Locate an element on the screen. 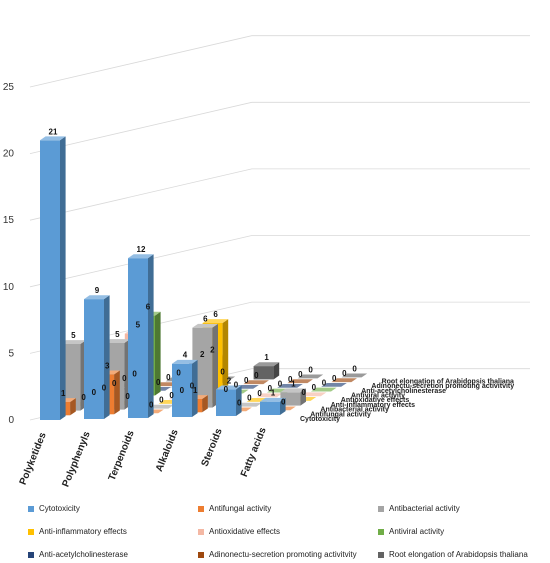 Image resolution: width=550 pixels, height=563 pixels. y-tick-label: 5 is located at coordinates (11, 353).